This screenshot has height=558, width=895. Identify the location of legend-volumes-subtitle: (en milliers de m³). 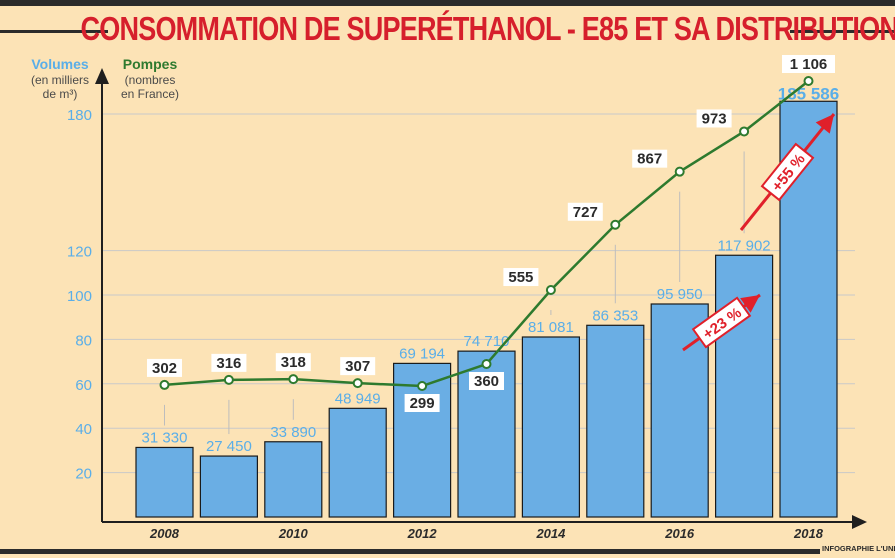
(60, 87).